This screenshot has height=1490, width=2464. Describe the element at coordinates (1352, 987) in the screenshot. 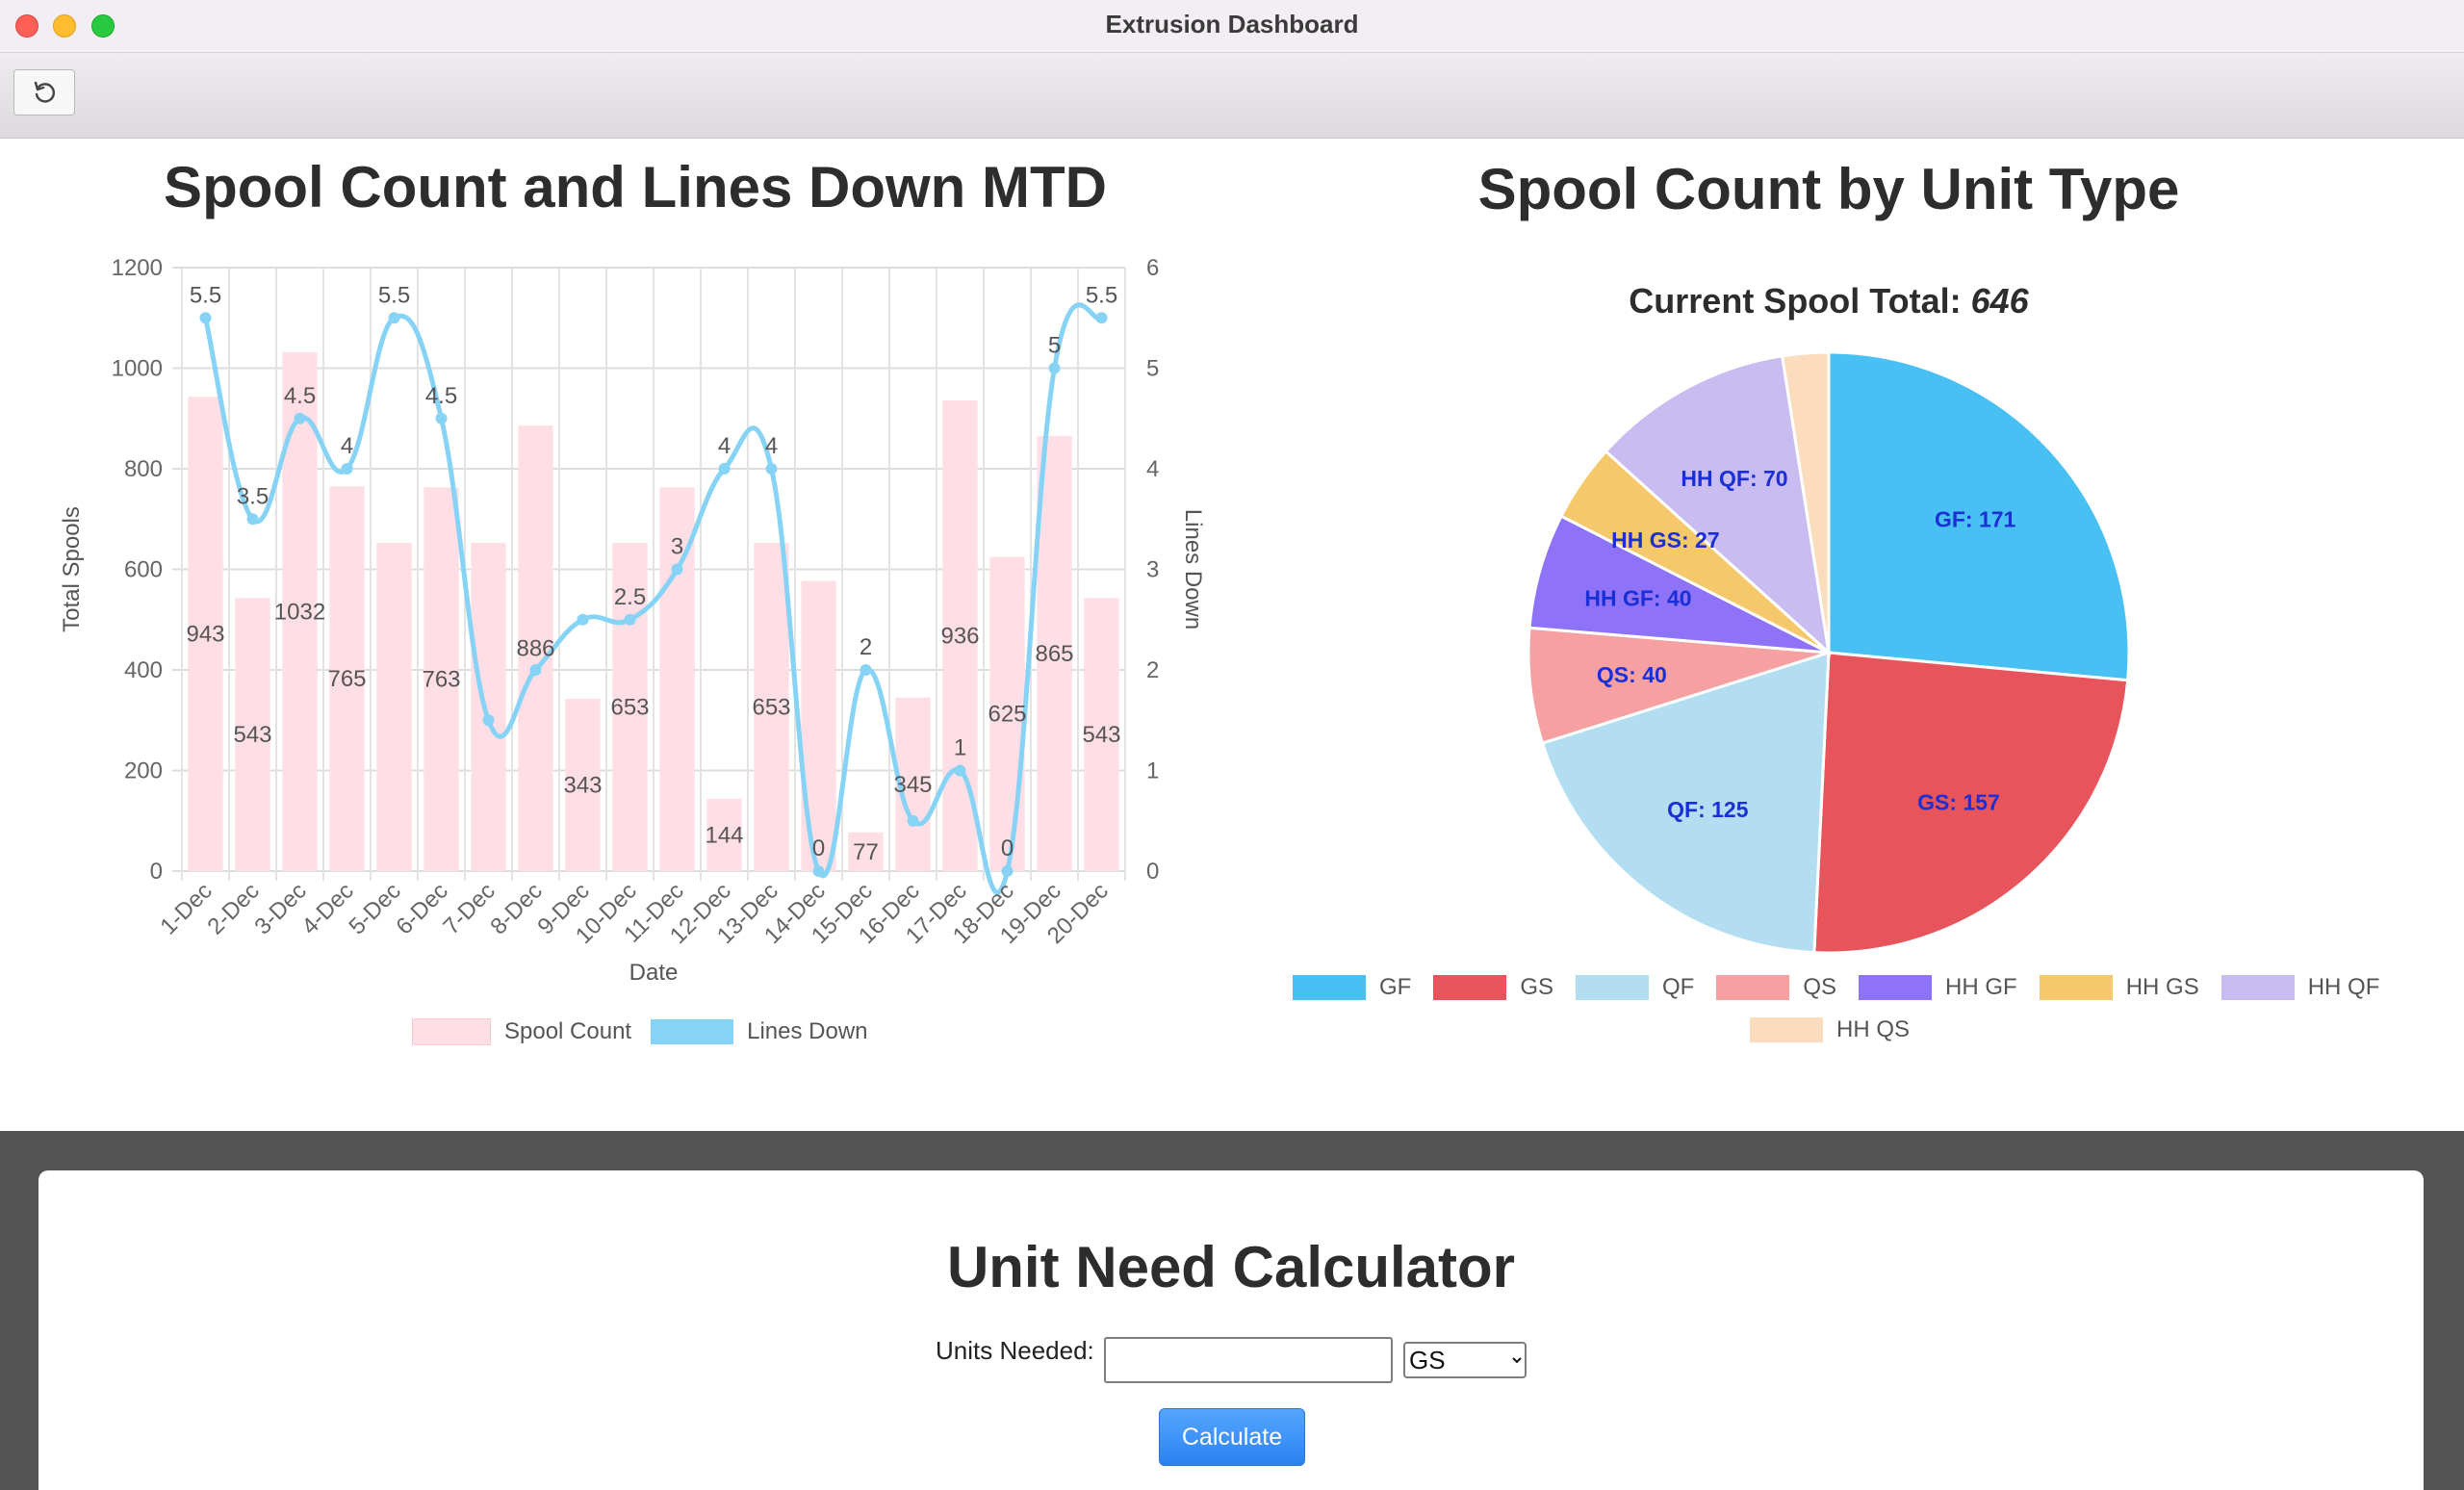

I see `legend-item-gf: GF` at that location.